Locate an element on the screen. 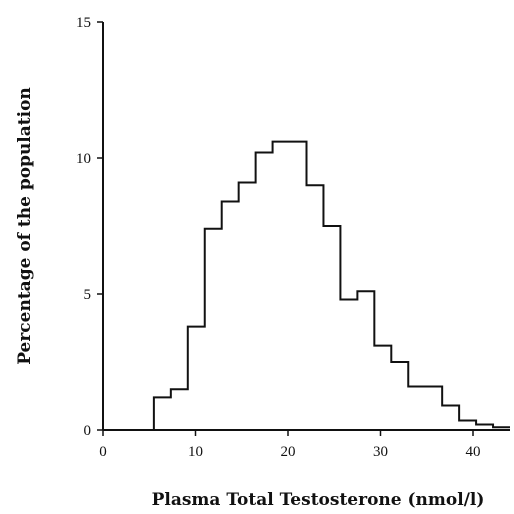  x-tick-label: 40 is located at coordinates (473, 452).